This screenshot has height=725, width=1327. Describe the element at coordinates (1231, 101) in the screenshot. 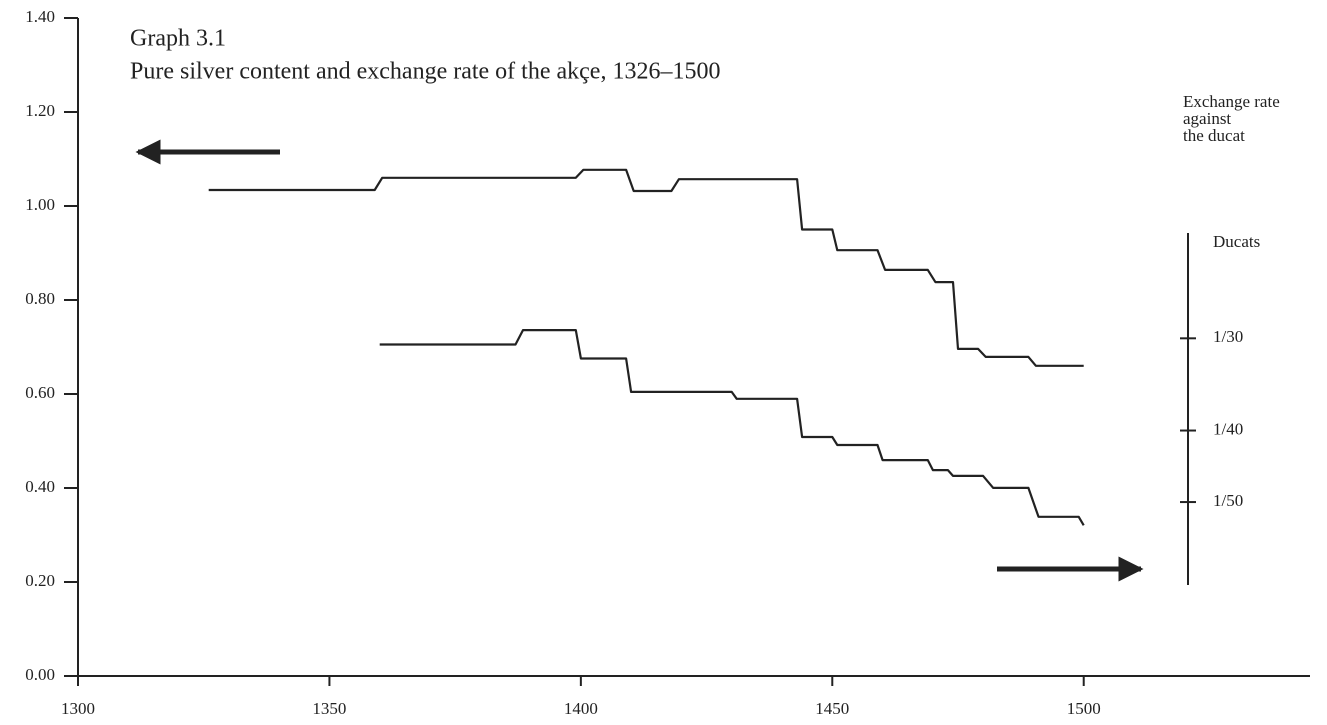

I see `y2-label: Exchange rate` at that location.